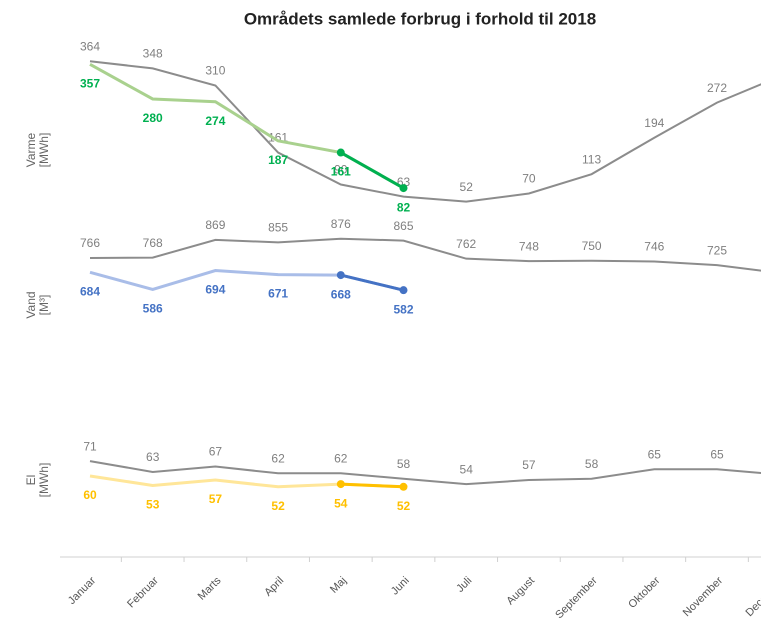  I want to click on data-label: 762, so click(466, 244).